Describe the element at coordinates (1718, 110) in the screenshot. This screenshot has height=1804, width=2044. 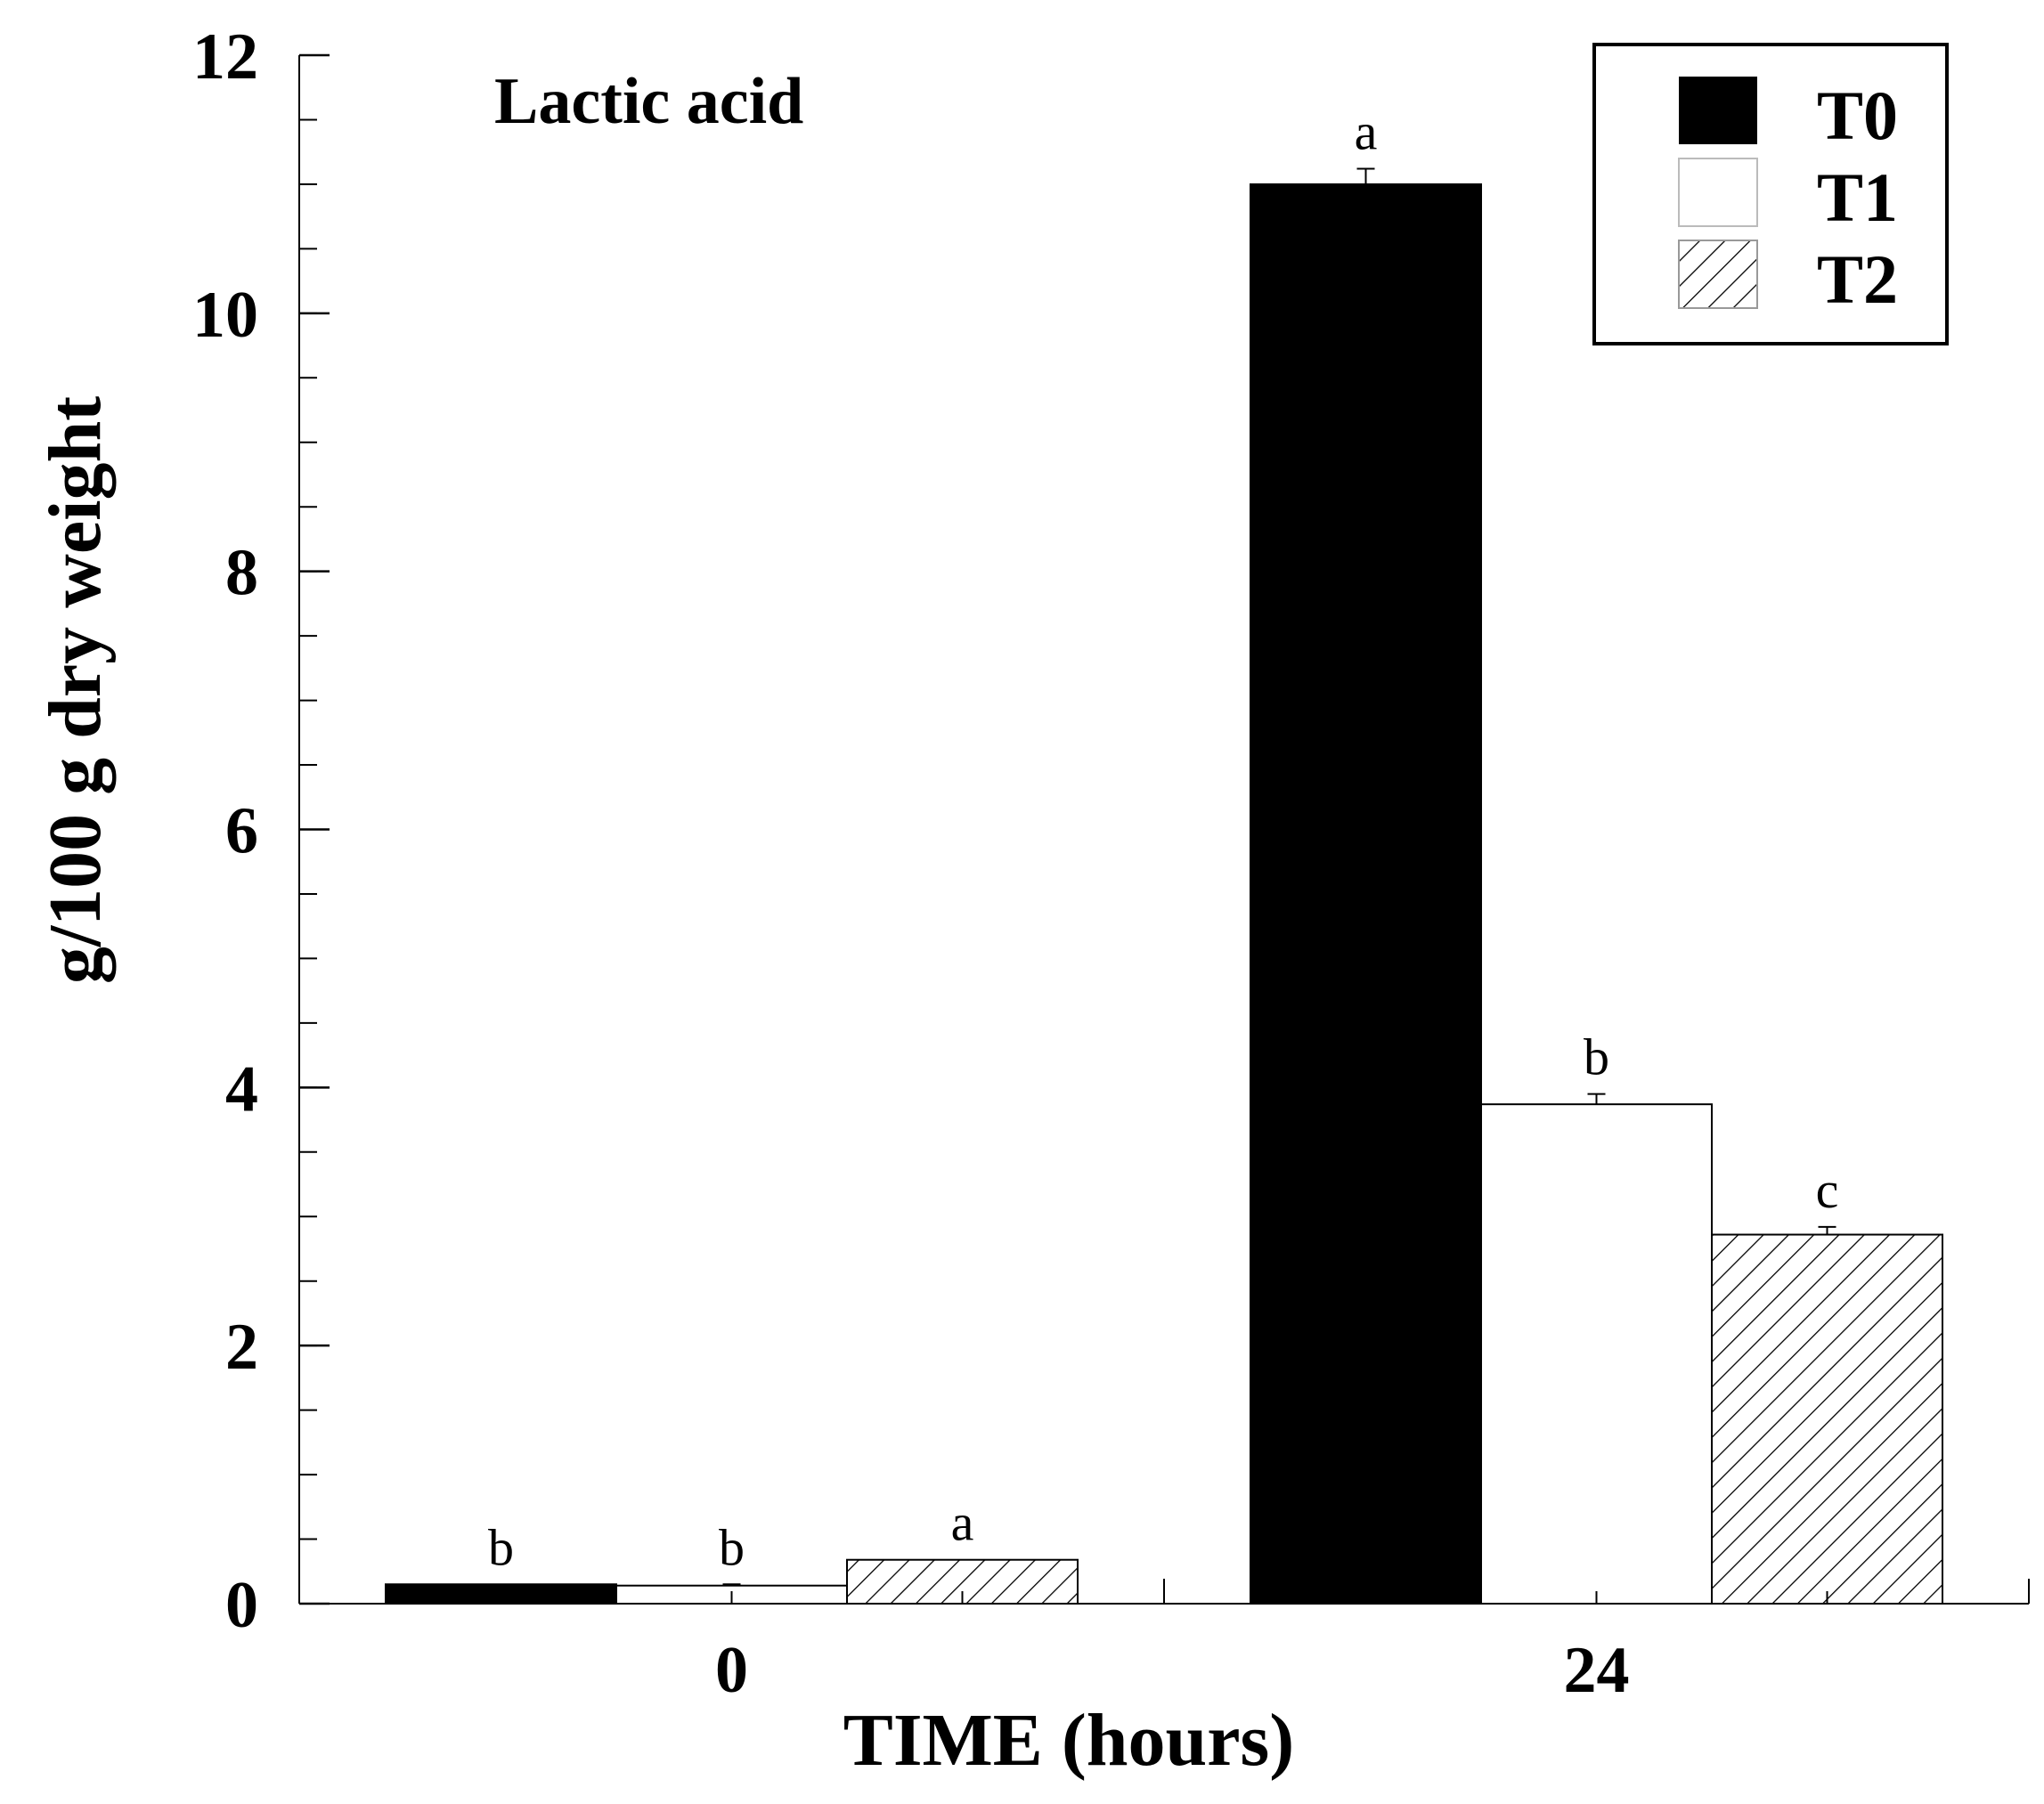
I see `legend-swatch-t0` at that location.